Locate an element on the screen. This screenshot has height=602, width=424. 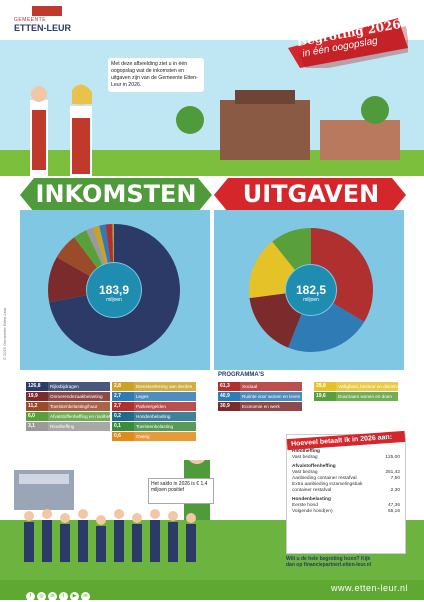
footer-bar is located at coordinates (212, 590).